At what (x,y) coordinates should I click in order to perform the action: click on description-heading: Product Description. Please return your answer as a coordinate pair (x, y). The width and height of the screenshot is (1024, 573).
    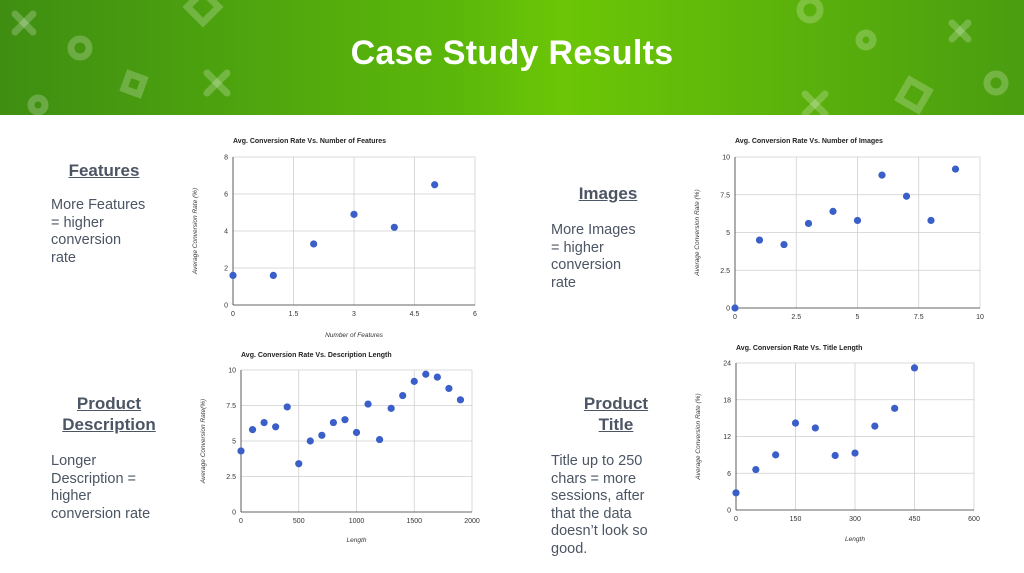
    Looking at the image, I should click on (109, 414).